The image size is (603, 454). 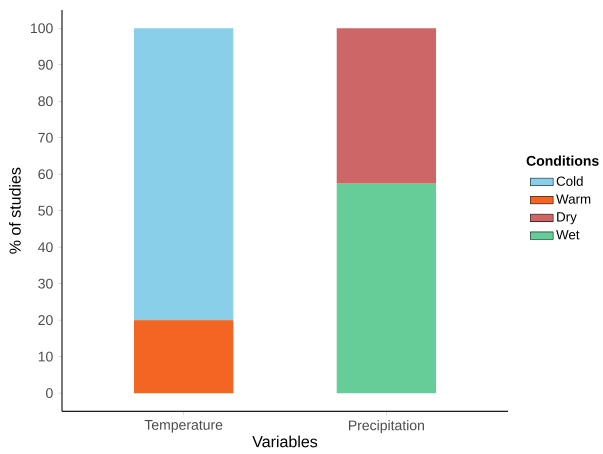 What do you see at coordinates (45, 283) in the screenshot?
I see `y-tick-label: 30` at bounding box center [45, 283].